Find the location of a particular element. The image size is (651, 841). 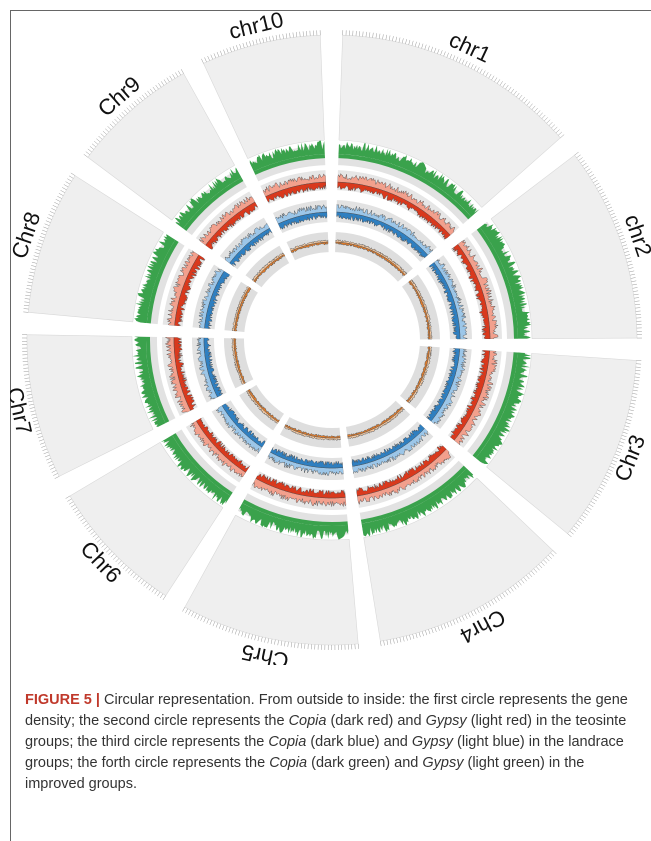

caption-italic: Gypsy is located at coordinates (443, 763).